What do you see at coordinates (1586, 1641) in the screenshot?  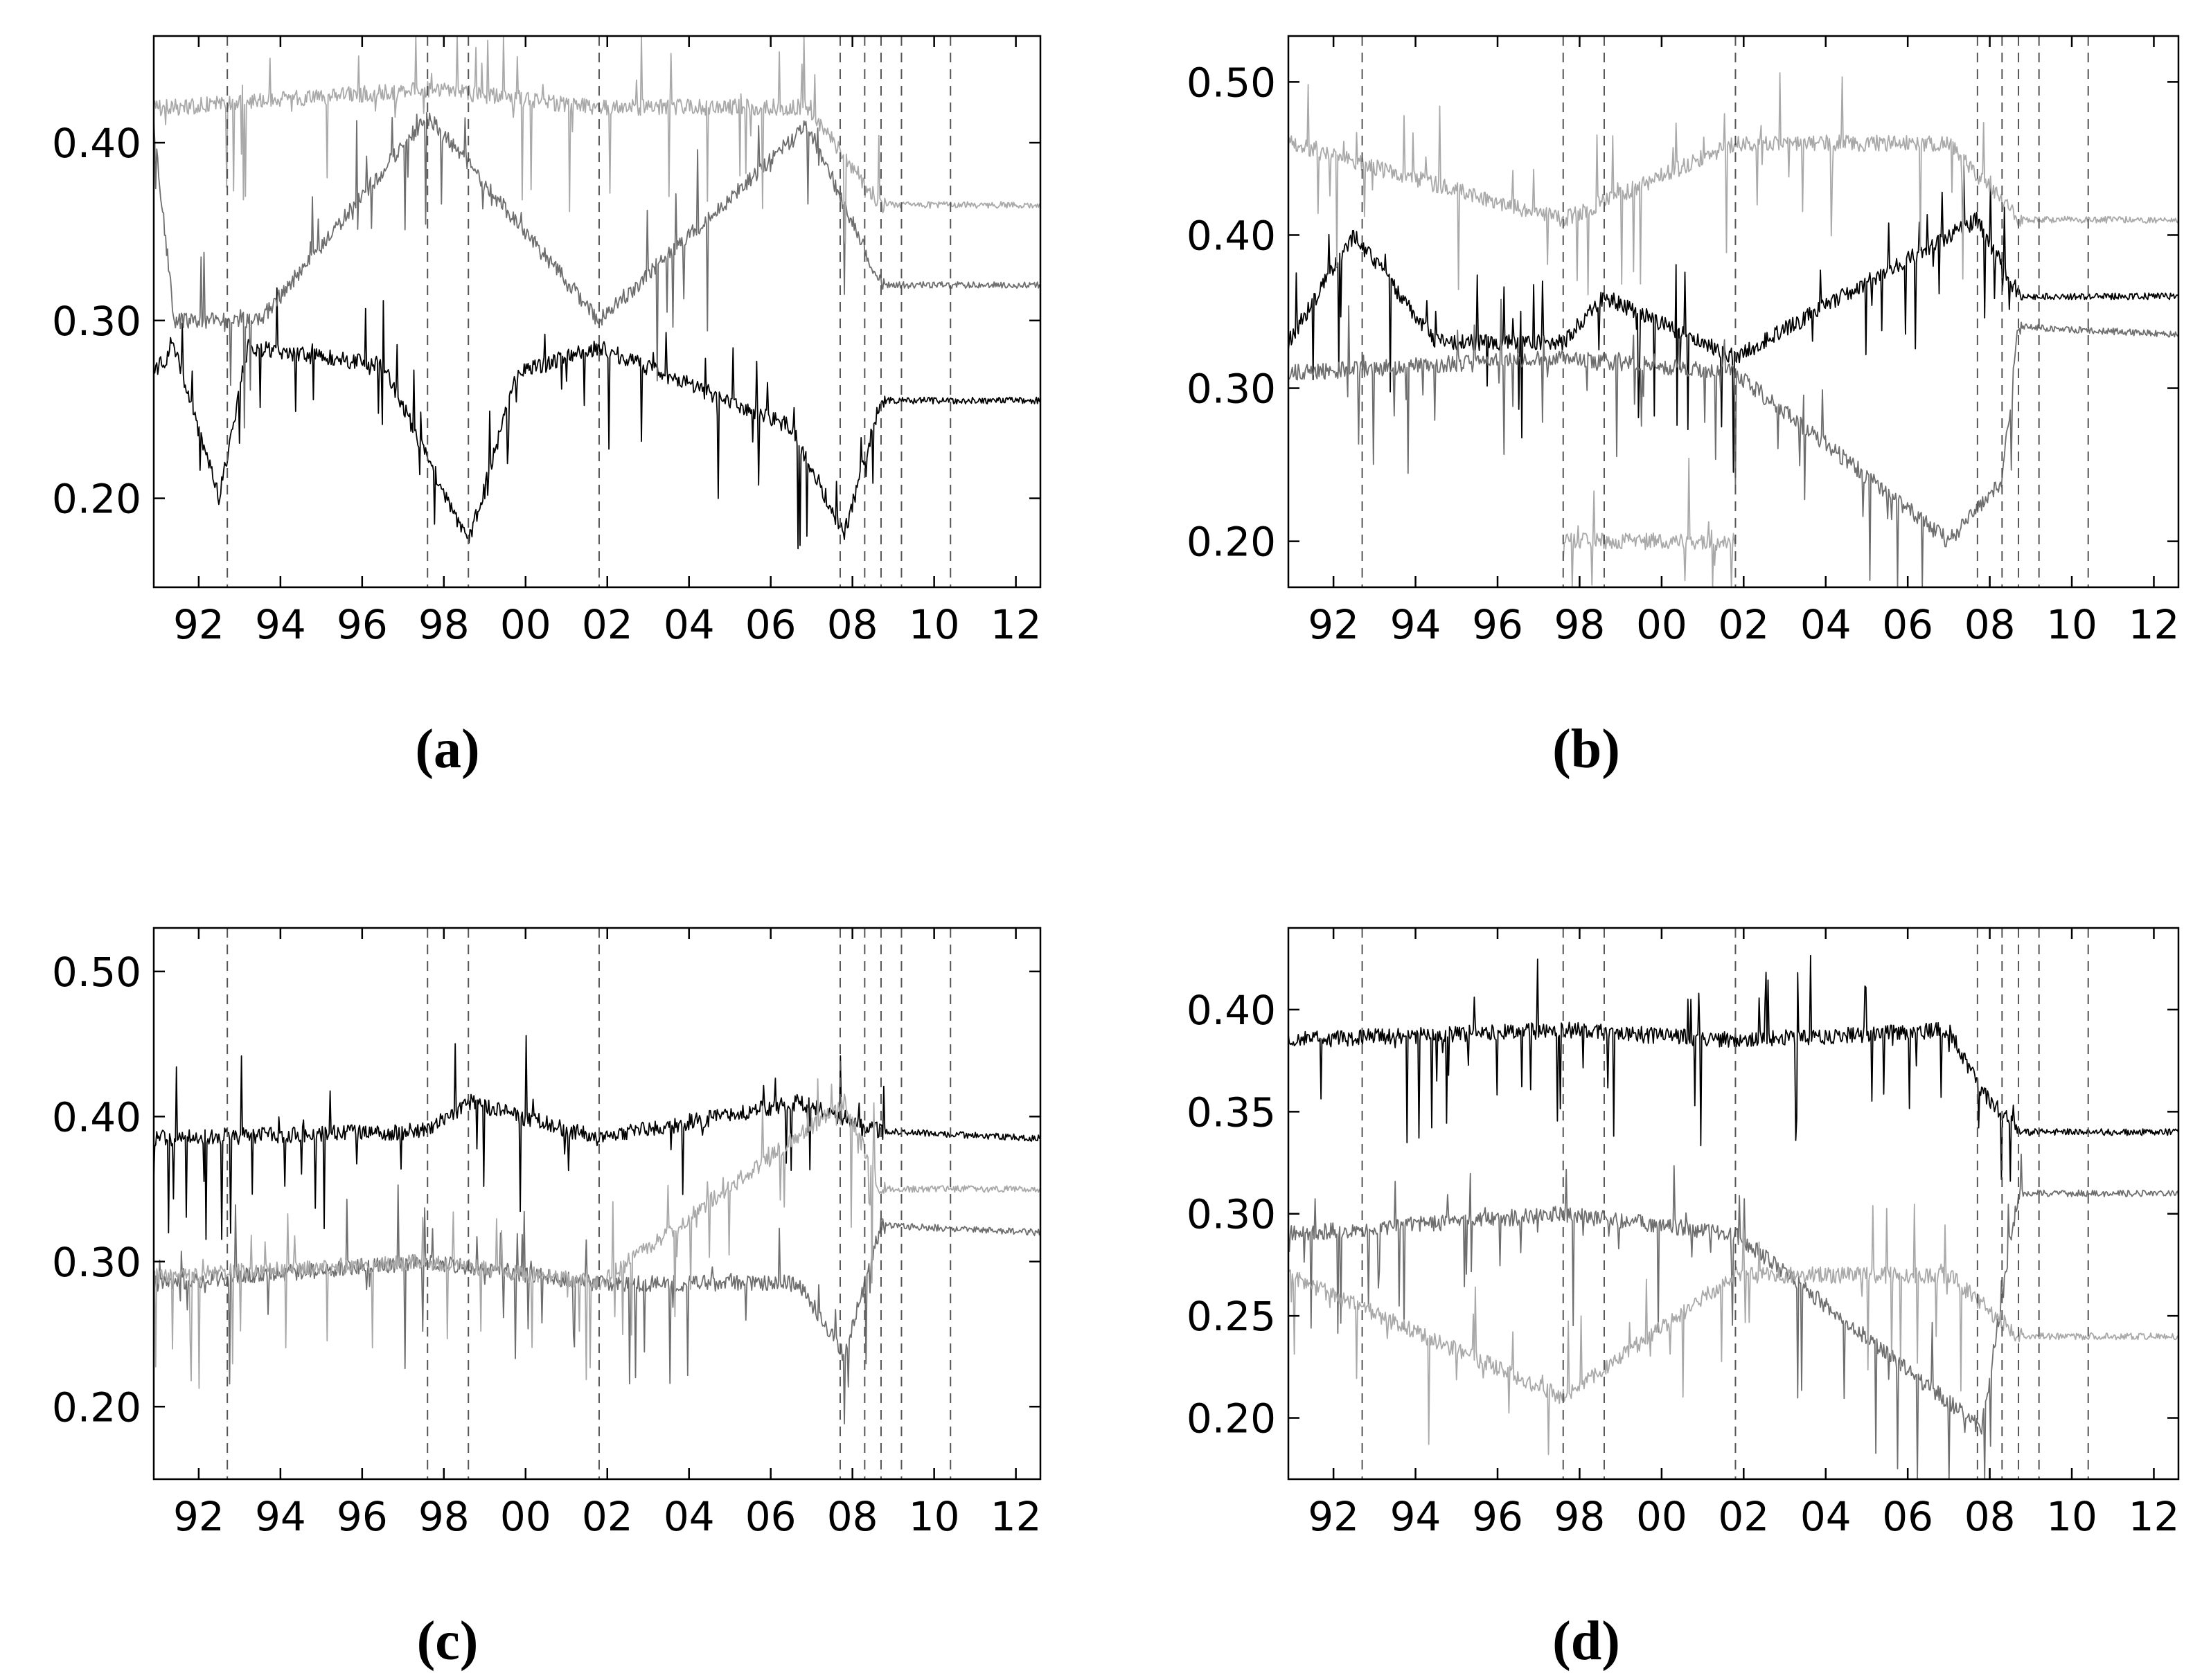 I see `panel-label-d: (d)` at bounding box center [1586, 1641].